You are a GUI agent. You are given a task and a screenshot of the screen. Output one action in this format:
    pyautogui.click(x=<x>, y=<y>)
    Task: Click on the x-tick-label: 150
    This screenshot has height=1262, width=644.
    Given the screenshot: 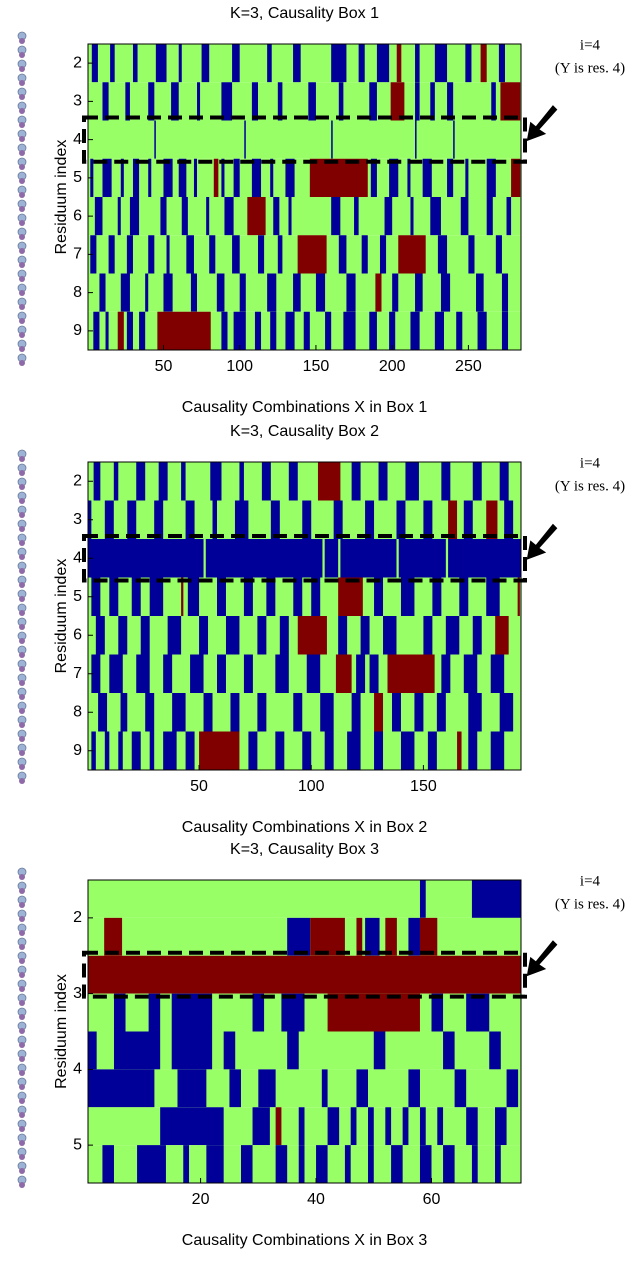 What is the action you would take?
    pyautogui.click(x=423, y=786)
    